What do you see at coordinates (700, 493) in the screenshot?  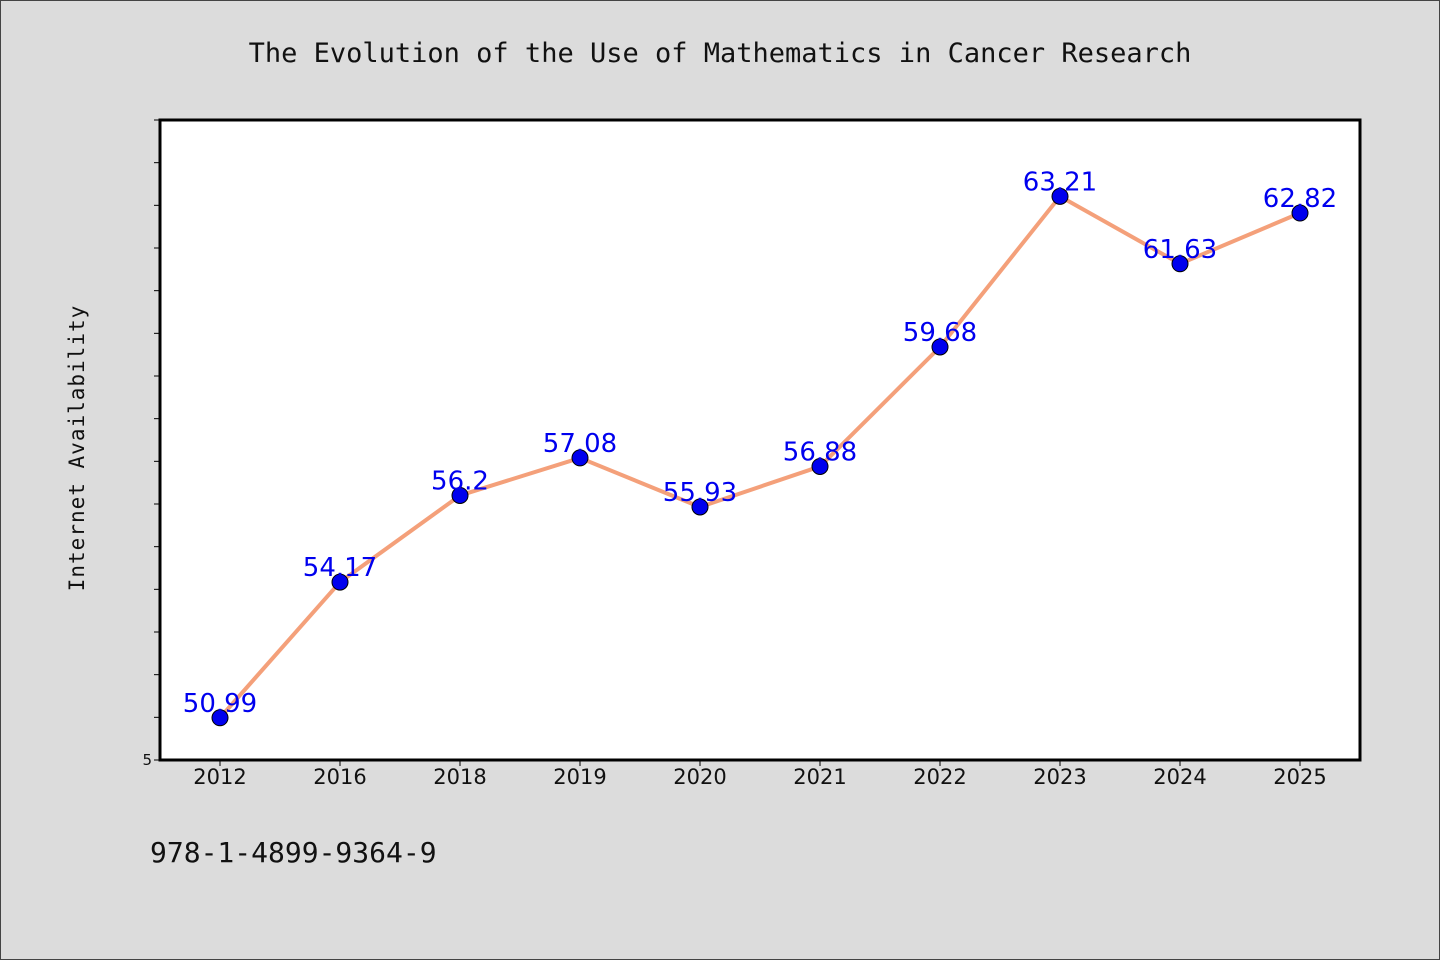 I see `data-label: 55.93` at bounding box center [700, 493].